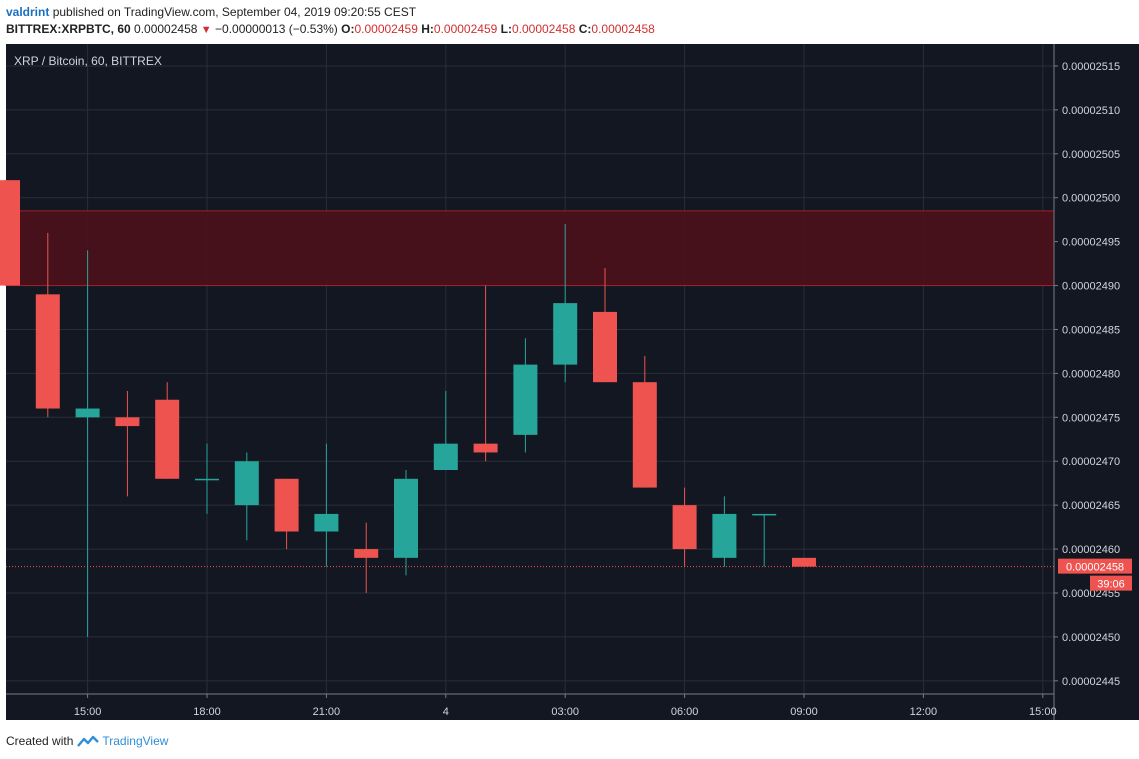  What do you see at coordinates (348, 29) in the screenshot?
I see `open-label: O:` at bounding box center [348, 29].